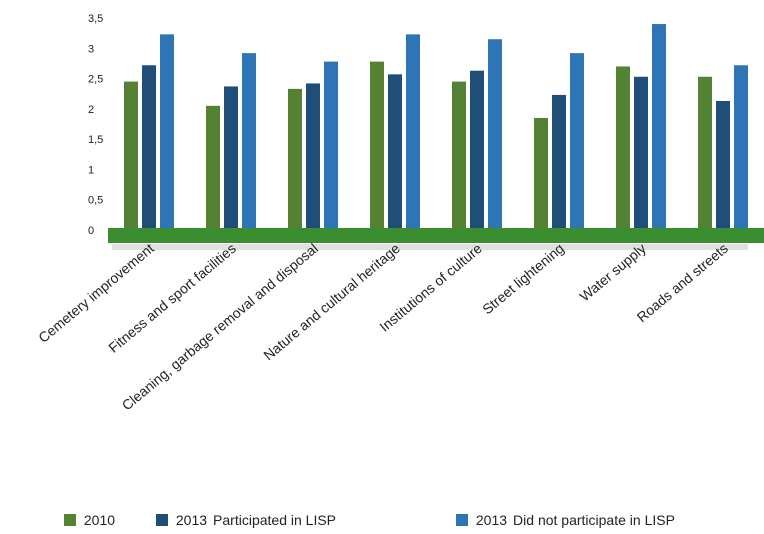 The image size is (764, 534). I want to click on legend-swatch-2013-participated, so click(162, 520).